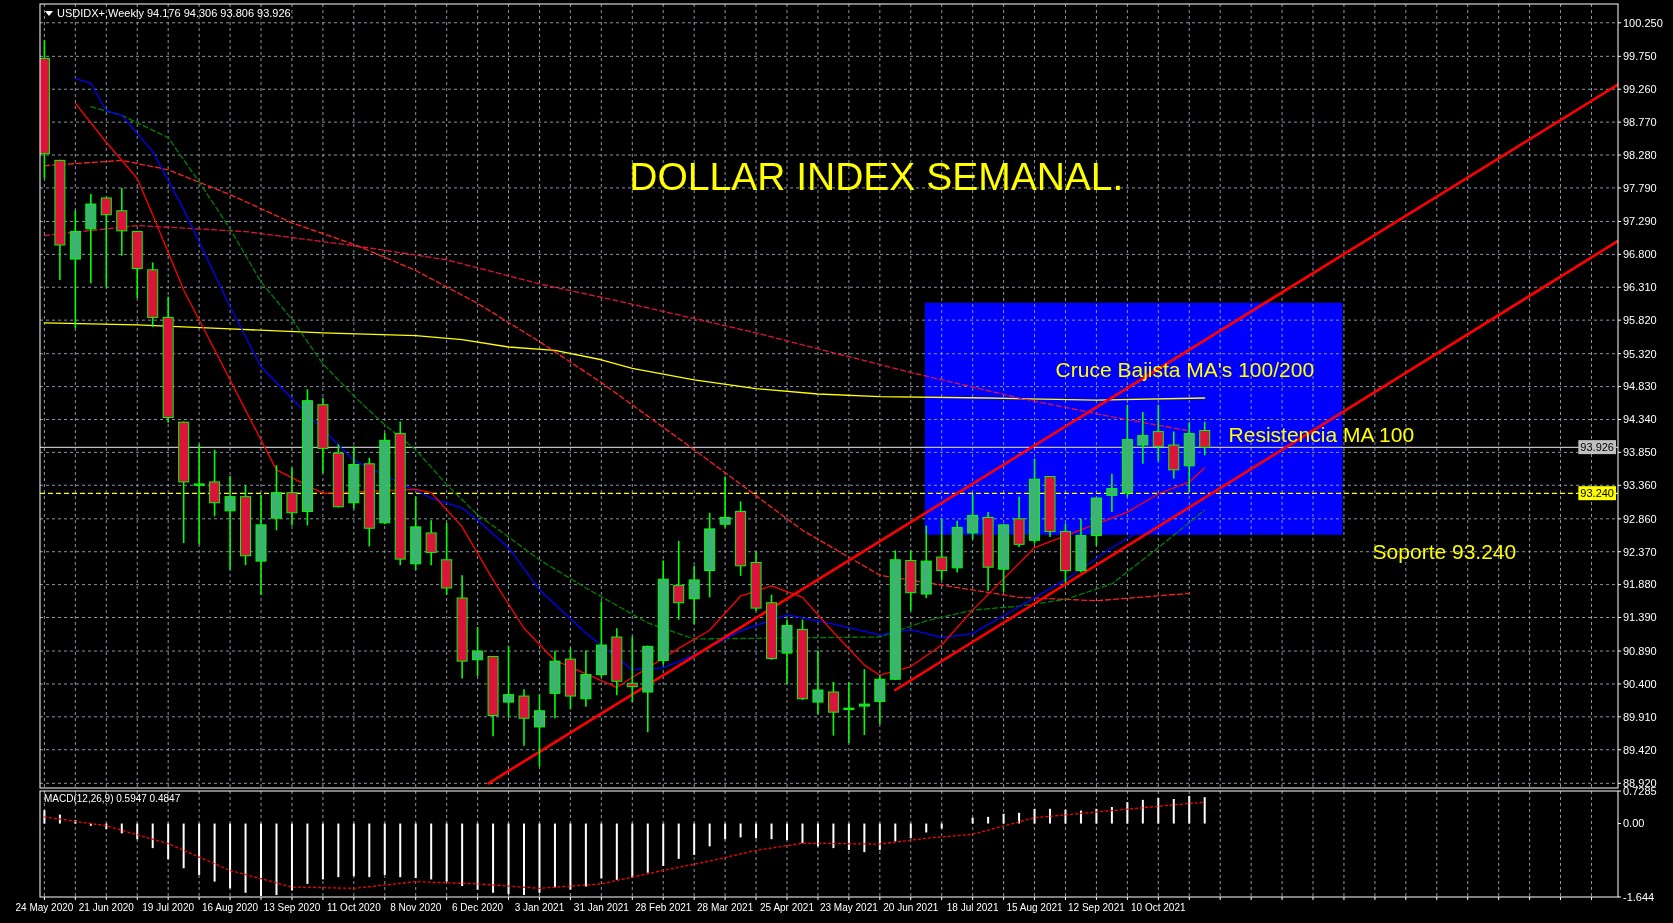 Image resolution: width=1673 pixels, height=923 pixels. What do you see at coordinates (1640, 89) in the screenshot?
I see `y-tick-label: 99.260` at bounding box center [1640, 89].